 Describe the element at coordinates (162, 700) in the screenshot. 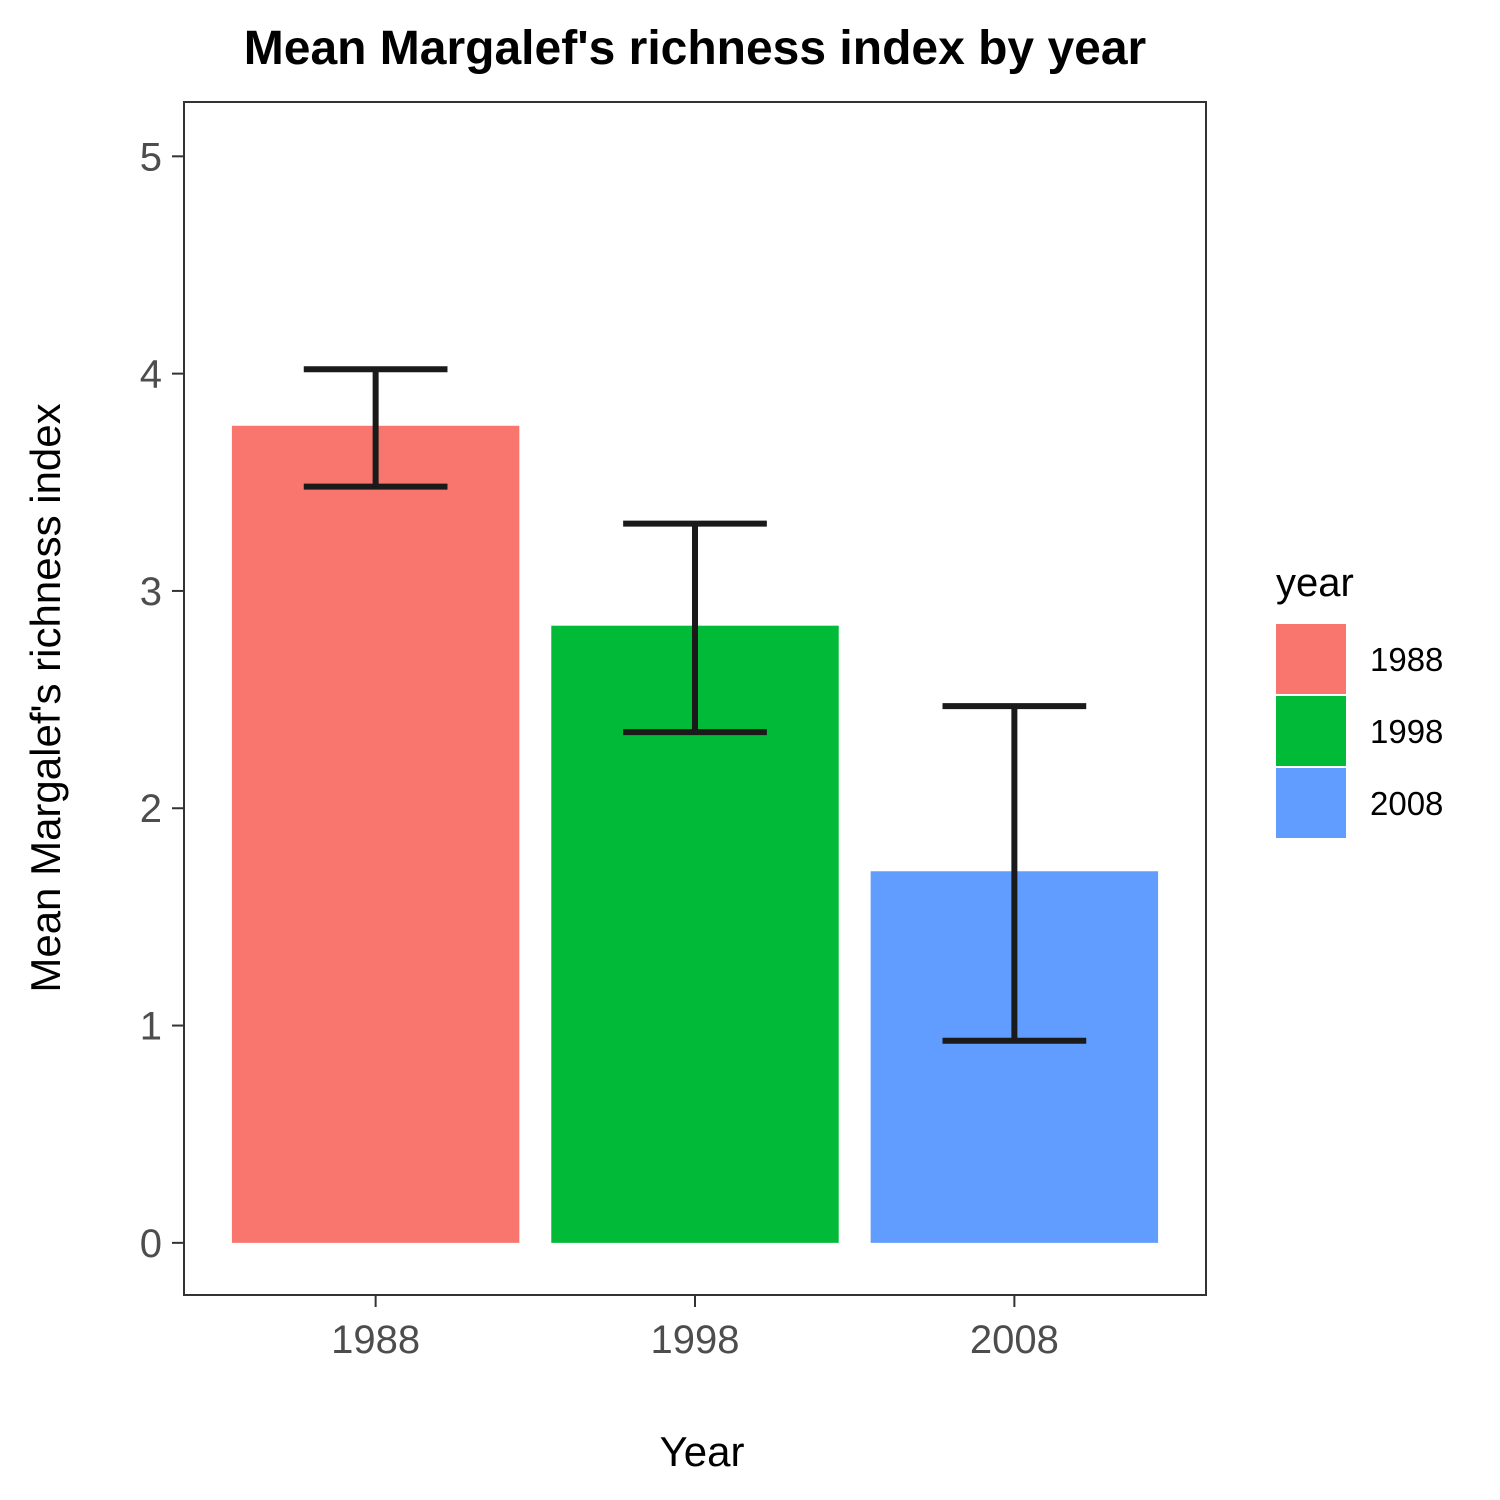

I see `y-axis: 0 1 2 3 4 5` at that location.